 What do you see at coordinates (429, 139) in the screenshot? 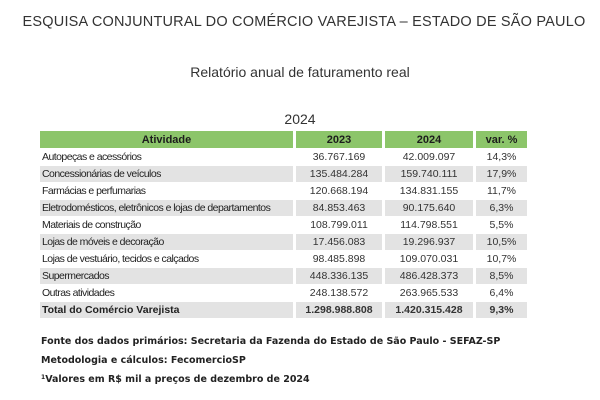
I see `column-header-2024: 2024` at bounding box center [429, 139].